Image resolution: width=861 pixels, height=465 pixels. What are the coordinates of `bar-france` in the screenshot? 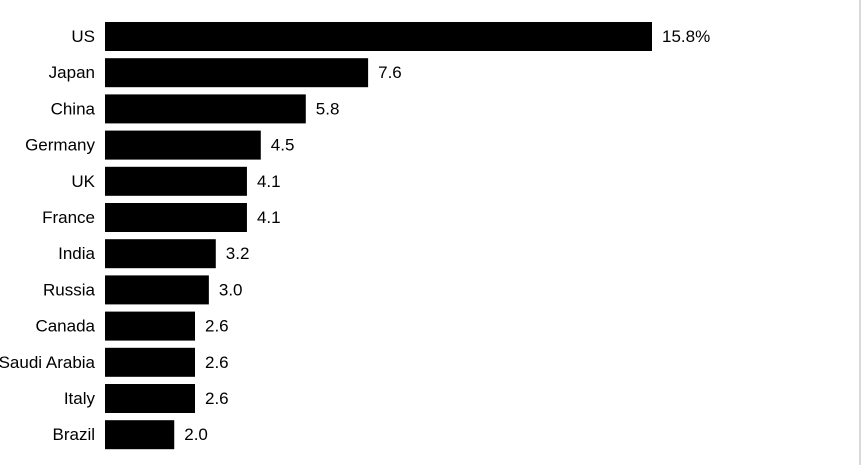 It's located at (176, 217).